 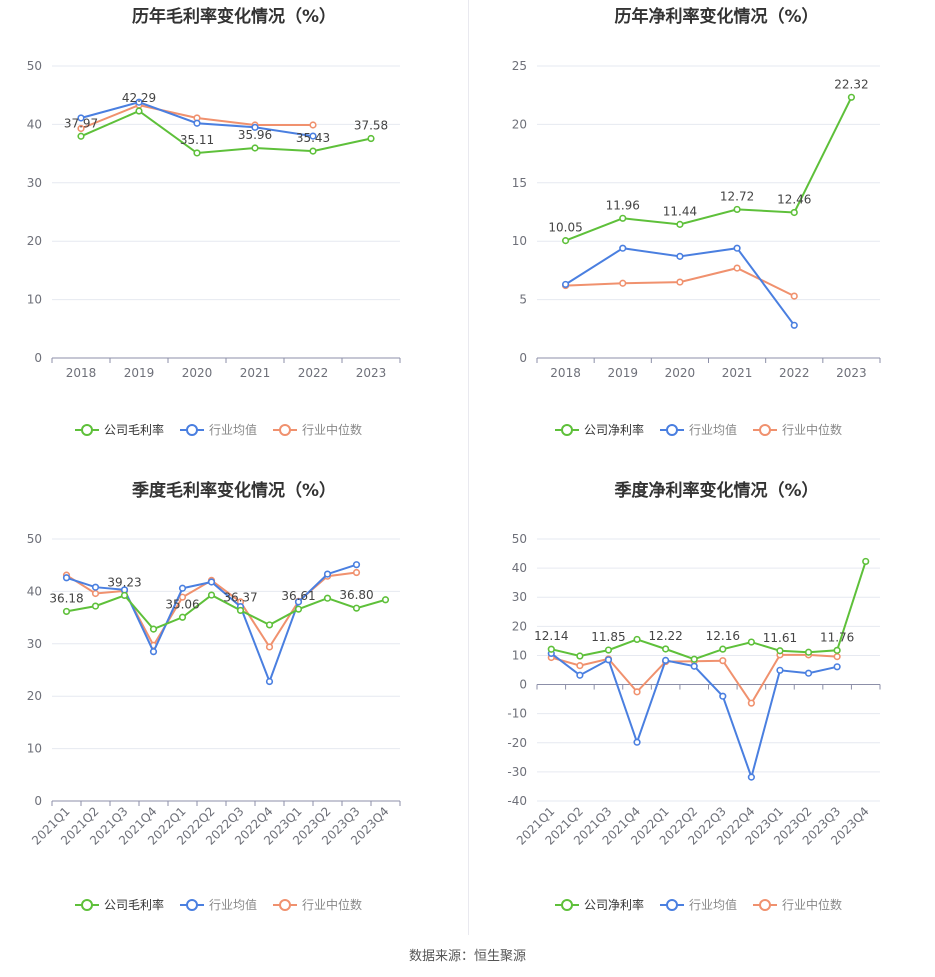 What do you see at coordinates (737, 196) in the screenshot?
I see `data-label: 12.72` at bounding box center [737, 196].